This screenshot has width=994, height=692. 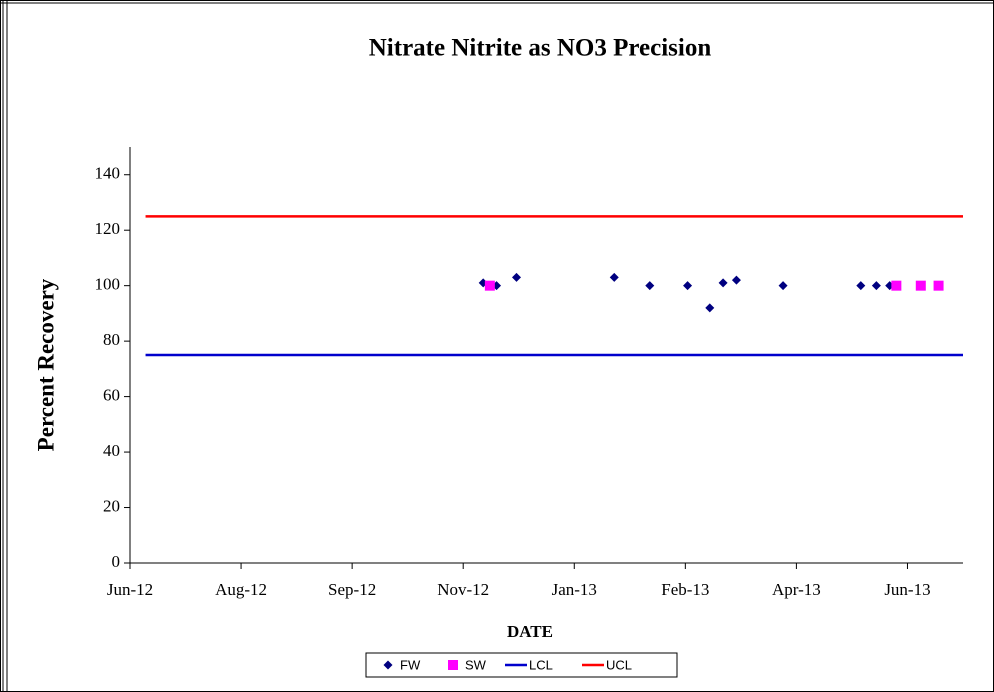 What do you see at coordinates (541, 664) in the screenshot?
I see `legend-label: LCL` at bounding box center [541, 664].